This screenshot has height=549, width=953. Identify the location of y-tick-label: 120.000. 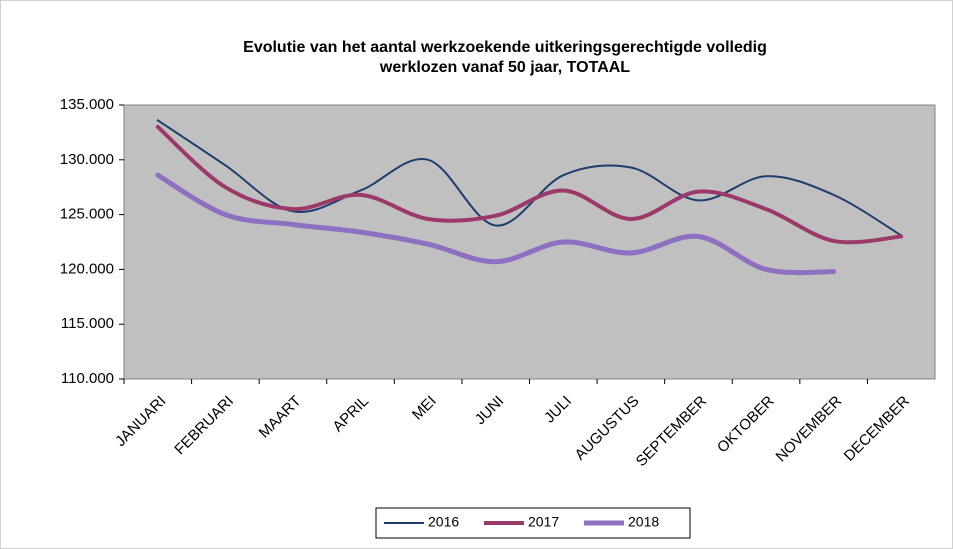
(87, 268).